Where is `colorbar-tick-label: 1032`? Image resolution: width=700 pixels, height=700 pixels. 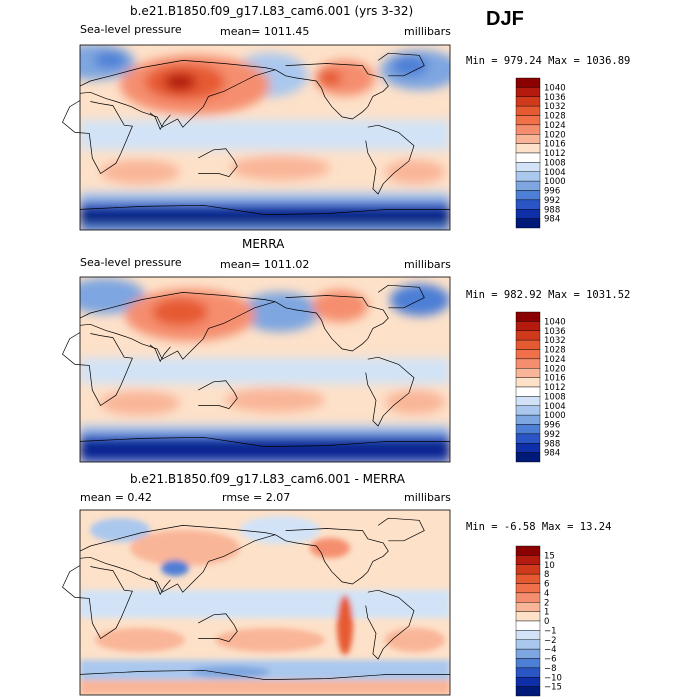 colorbar-tick-label: 1032 is located at coordinates (555, 107).